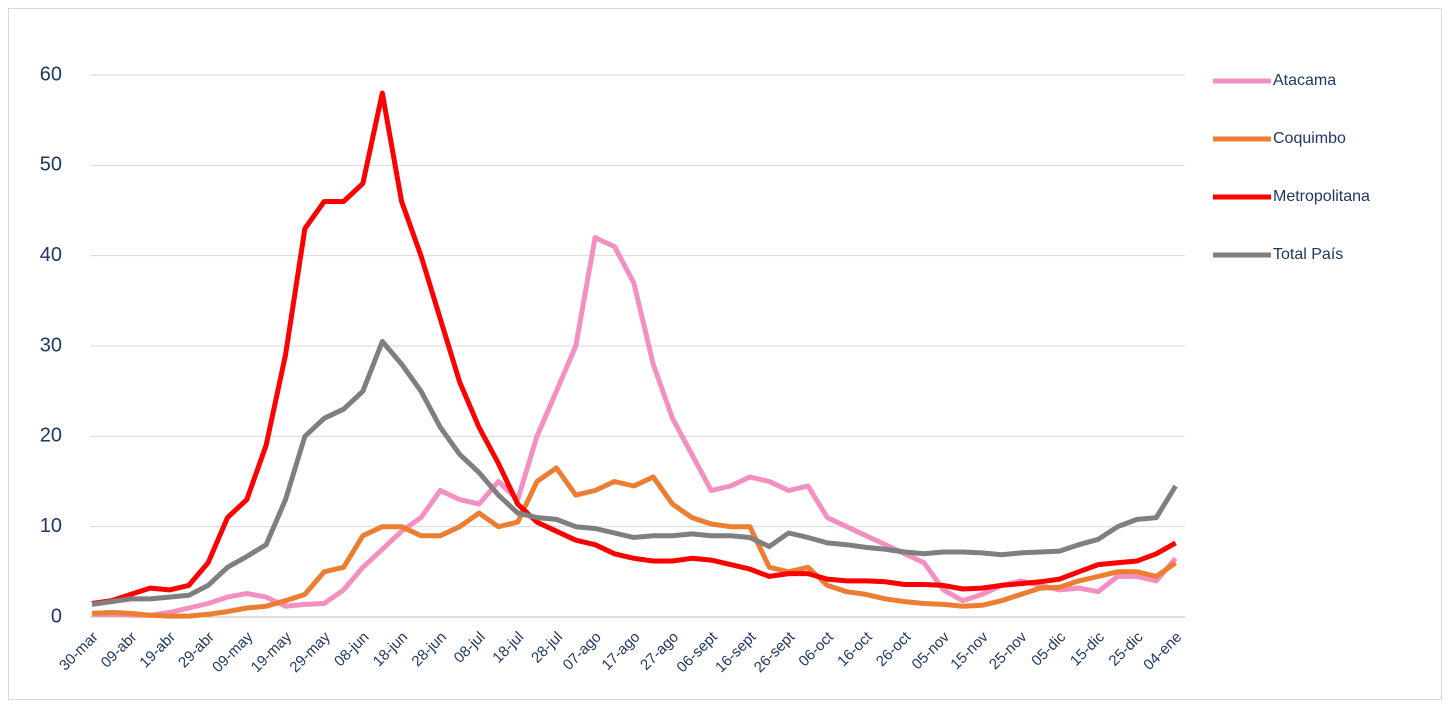 The image size is (1450, 704). What do you see at coordinates (1309, 138) in the screenshot?
I see `legend-label: Coquimbo` at bounding box center [1309, 138].